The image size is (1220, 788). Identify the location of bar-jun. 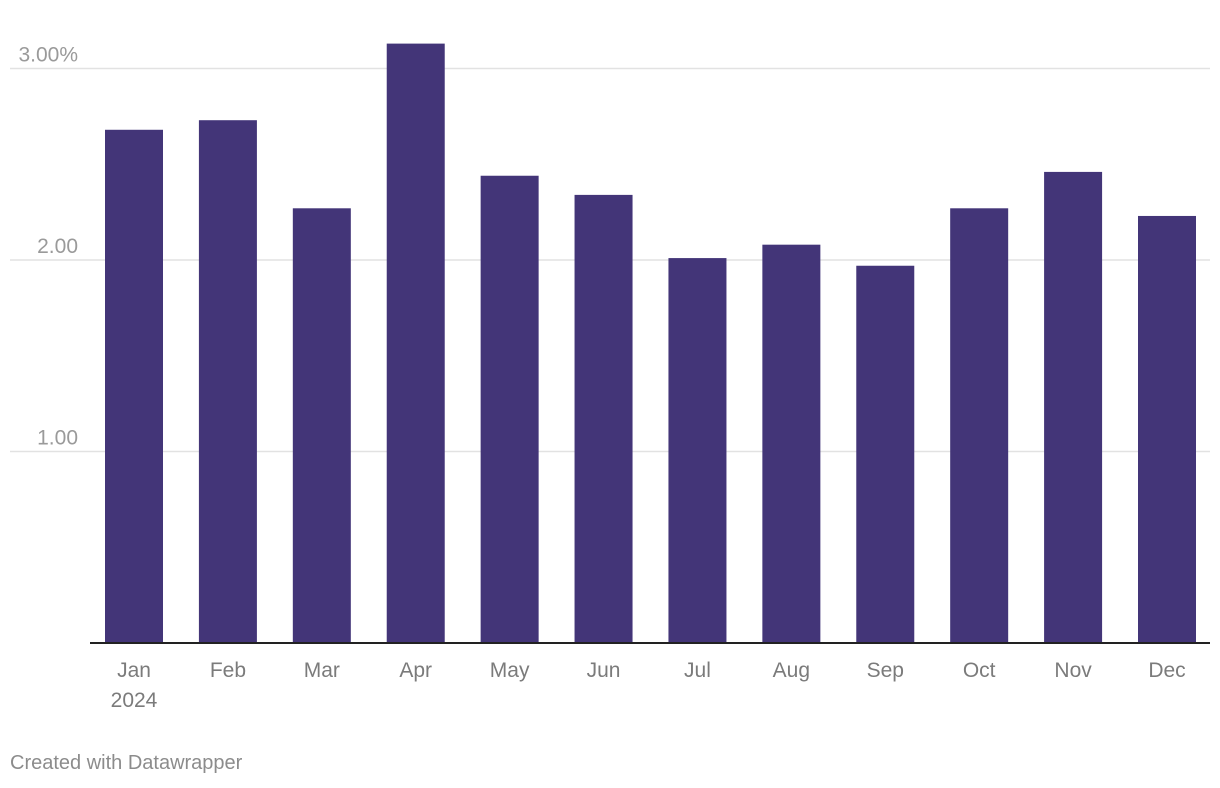
(603, 418).